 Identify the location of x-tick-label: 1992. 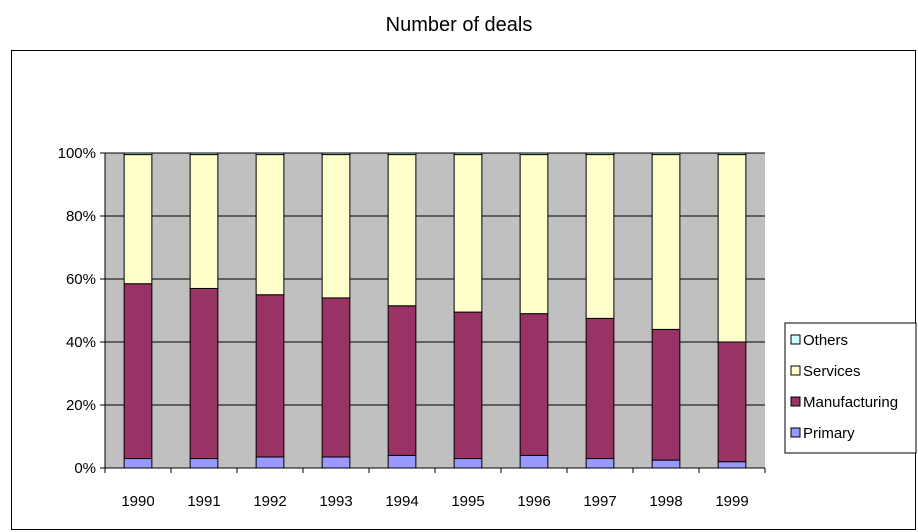
(269, 501).